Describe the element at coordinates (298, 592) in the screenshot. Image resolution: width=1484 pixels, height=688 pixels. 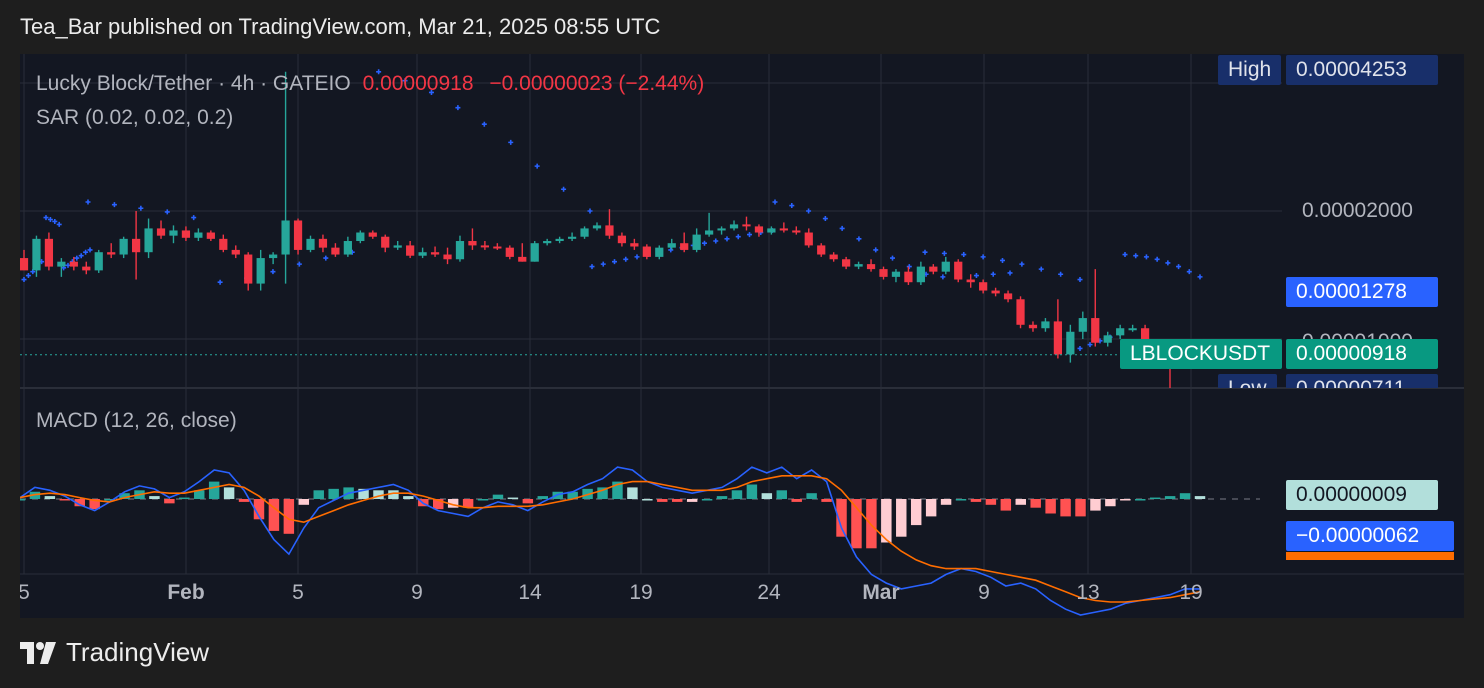
I see `x-tick-label: 5` at that location.